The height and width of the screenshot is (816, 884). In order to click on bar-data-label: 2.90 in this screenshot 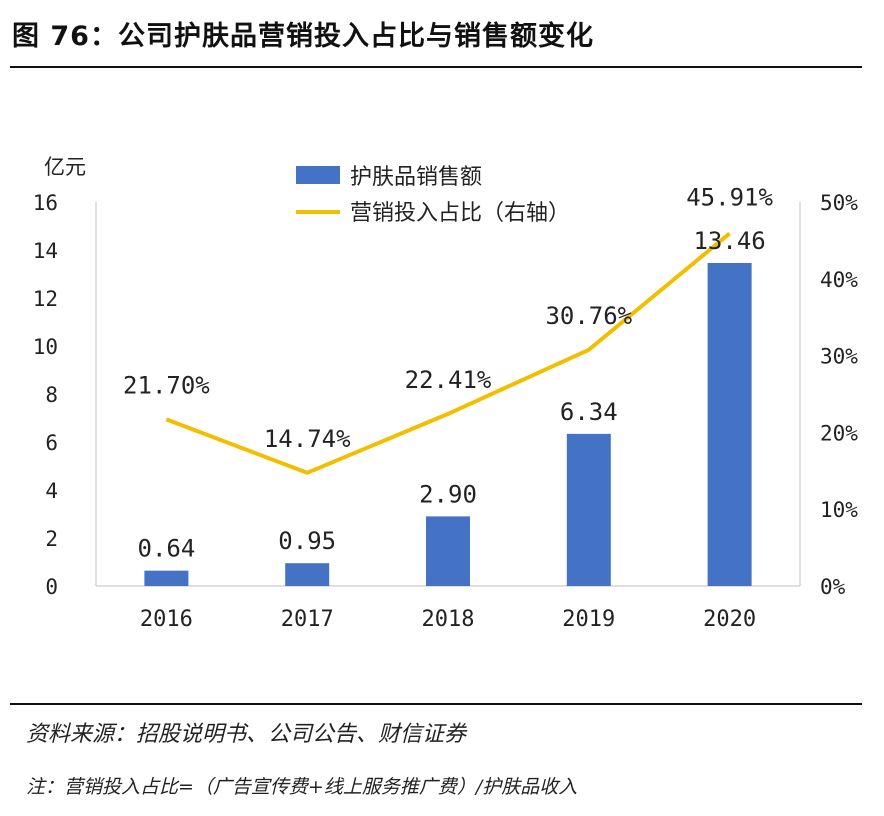, I will do `click(448, 494)`.